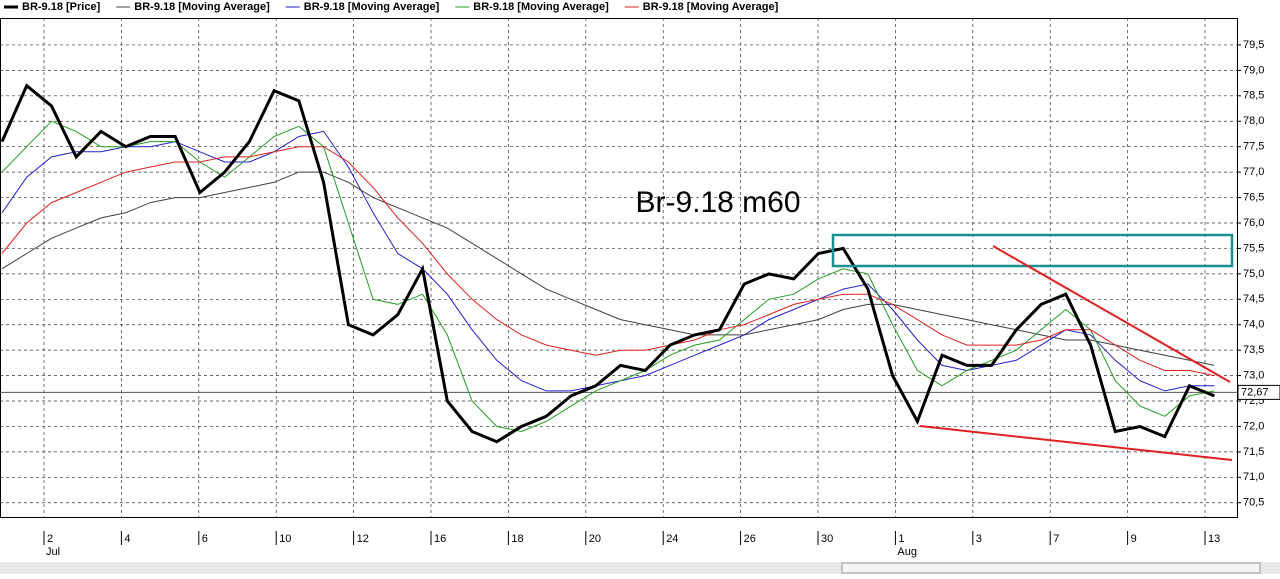 The height and width of the screenshot is (579, 1280). What do you see at coordinates (1253, 70) in the screenshot?
I see `y-tick-label: 79,0` at bounding box center [1253, 70].